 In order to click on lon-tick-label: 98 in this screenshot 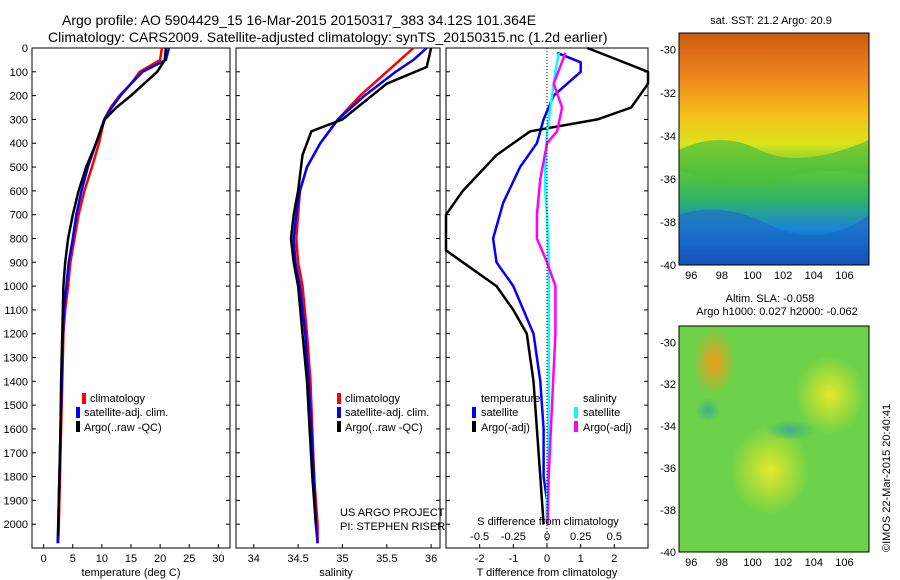, I will do `click(722, 276)`.